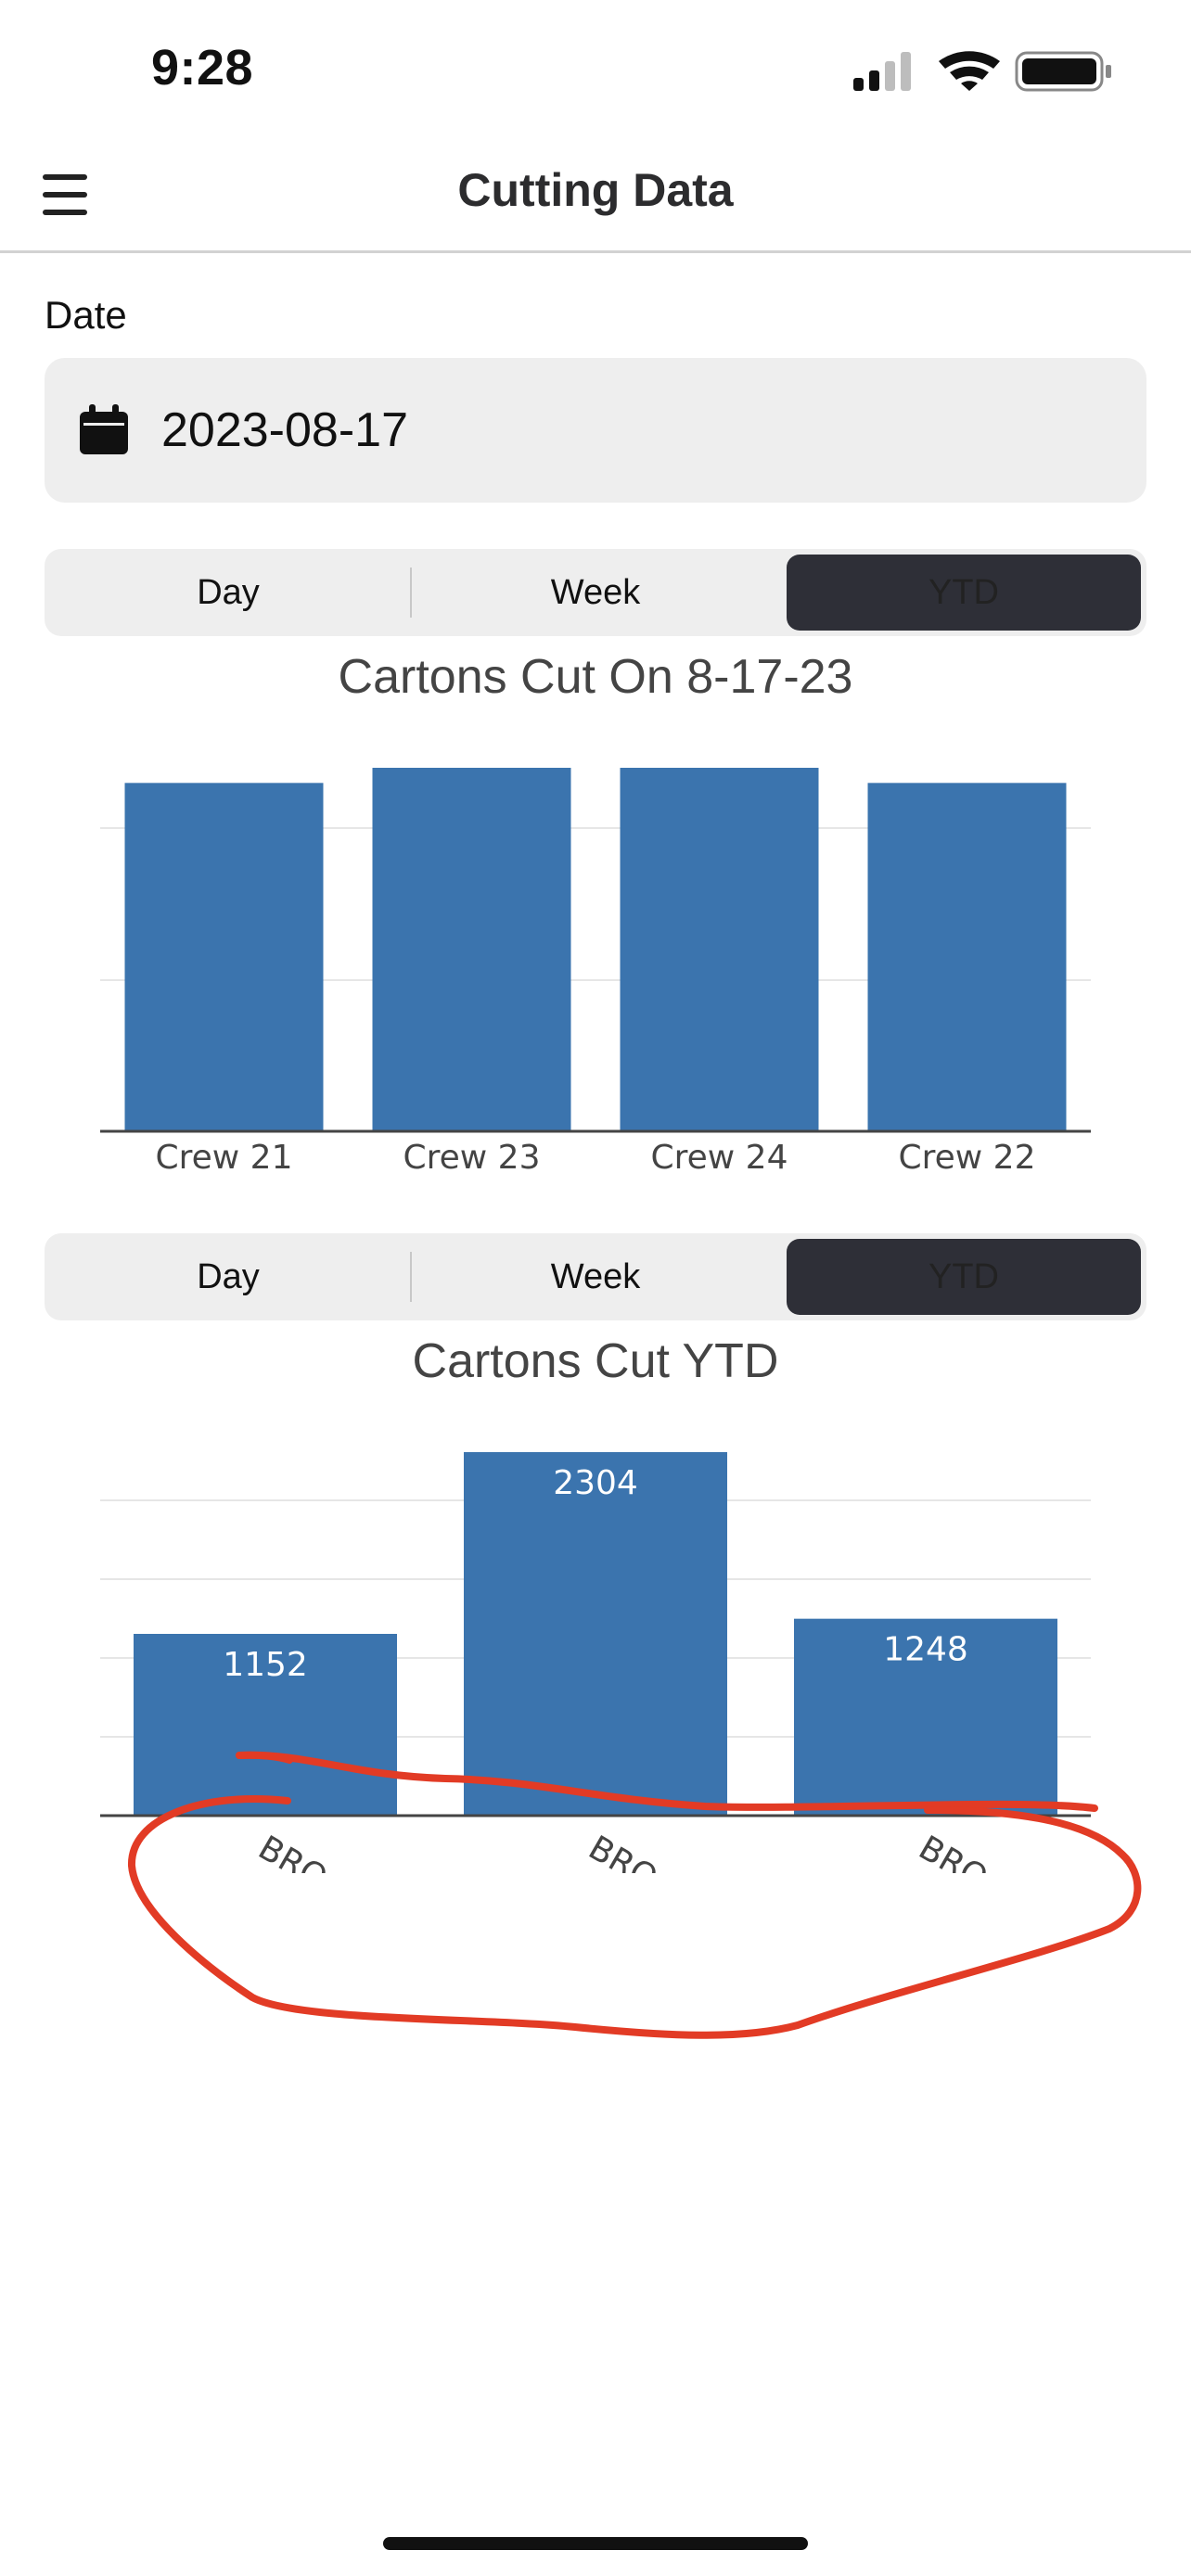 This screenshot has width=1191, height=2576. Describe the element at coordinates (595, 2543) in the screenshot. I see `home-indicator` at that location.